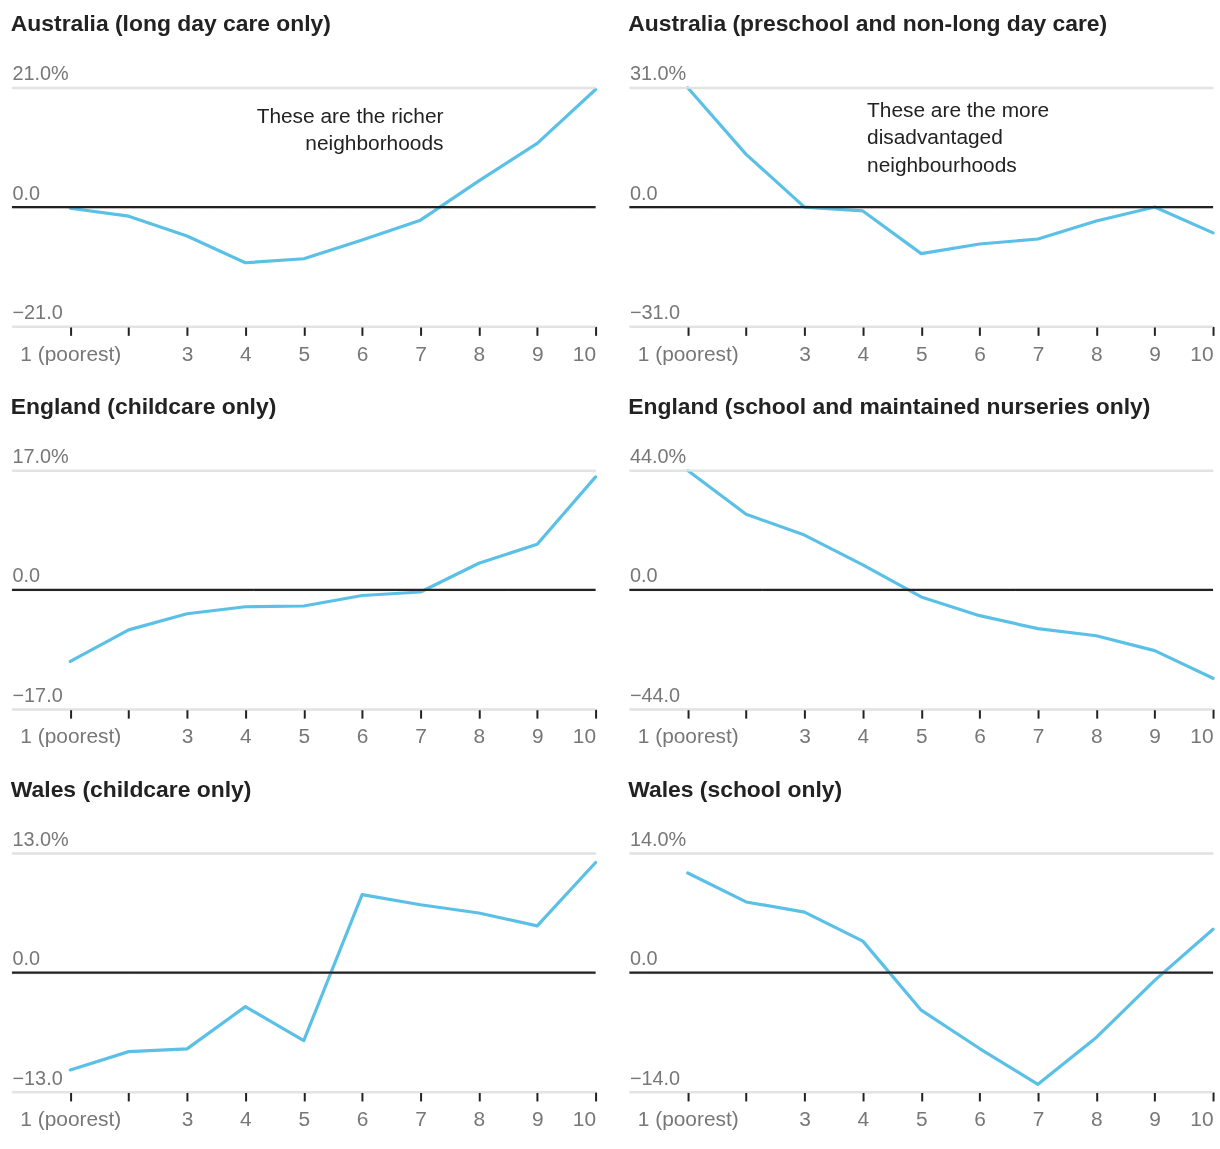 Image resolution: width=1220 pixels, height=1149 pixels. What do you see at coordinates (655, 694) in the screenshot?
I see `y-tick-label: −44.0` at bounding box center [655, 694].